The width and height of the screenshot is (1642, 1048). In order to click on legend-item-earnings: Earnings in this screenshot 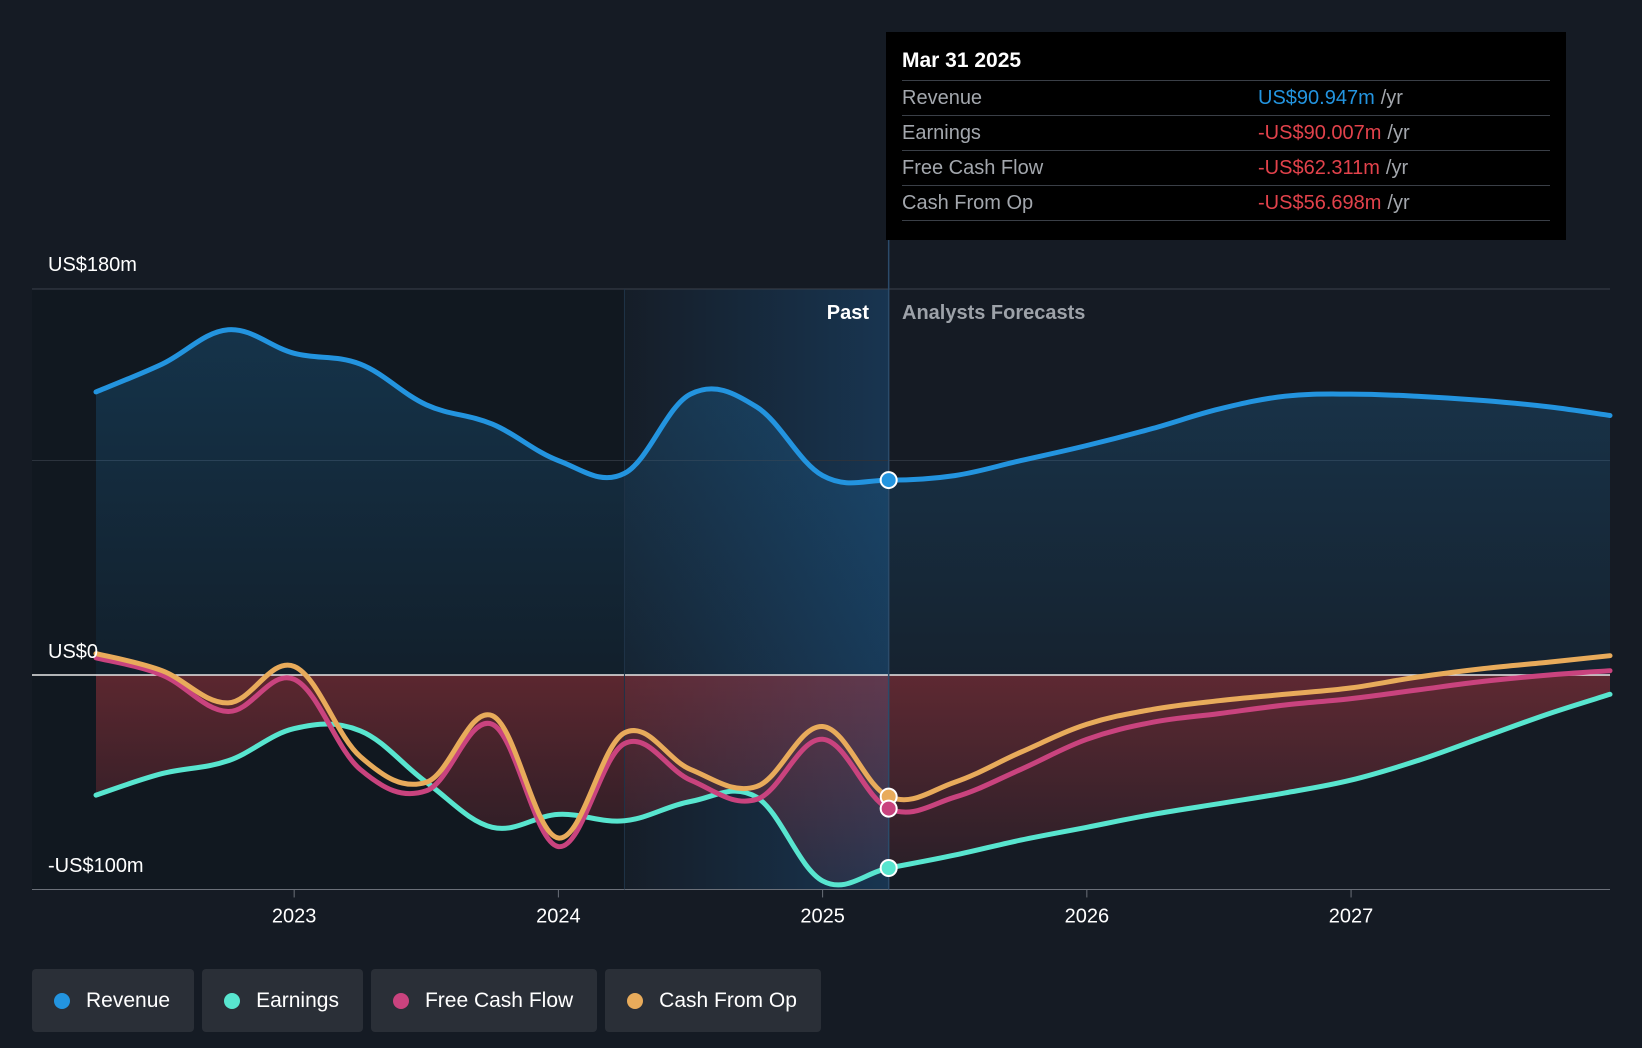, I will do `click(282, 1000)`.